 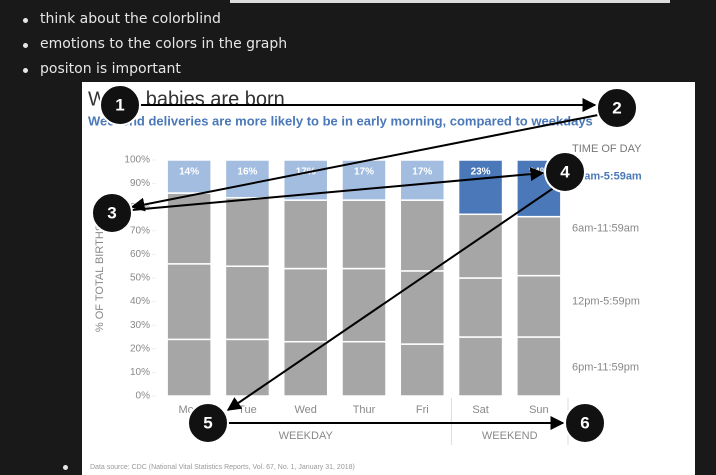 I want to click on y-tick-label: 10%, so click(x=140, y=372).